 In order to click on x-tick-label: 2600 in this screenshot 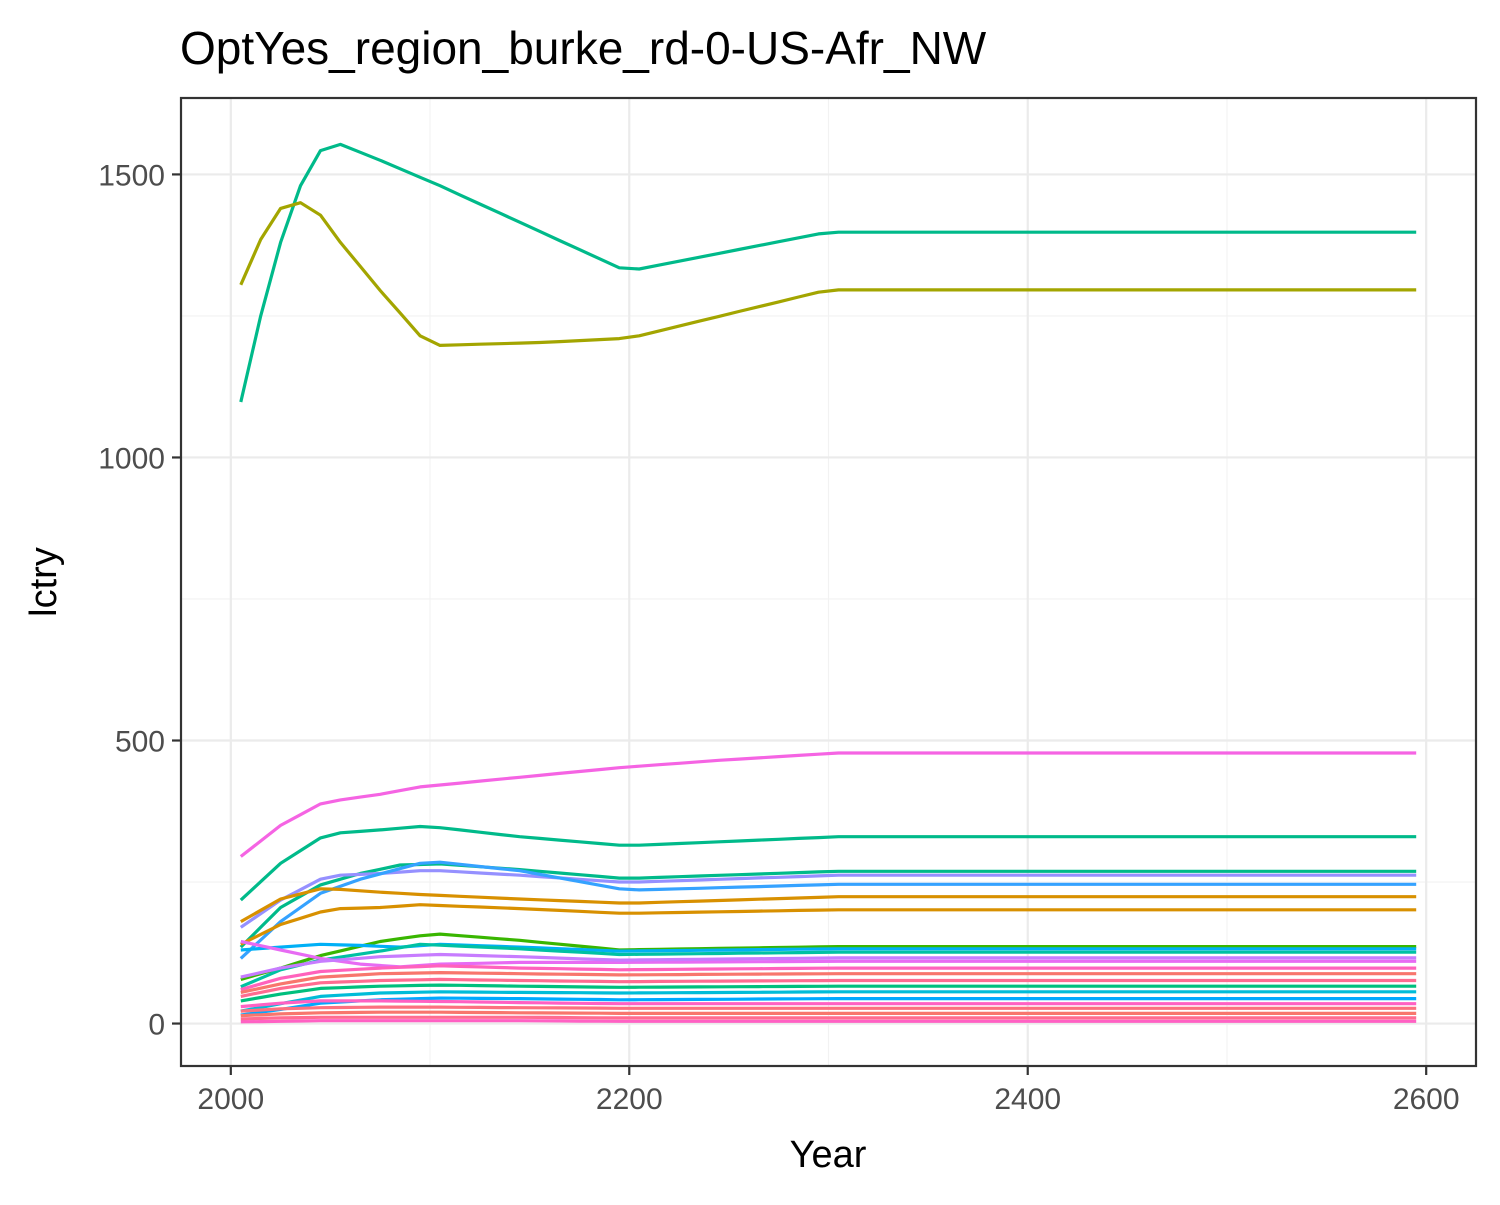, I will do `click(1426, 1099)`.